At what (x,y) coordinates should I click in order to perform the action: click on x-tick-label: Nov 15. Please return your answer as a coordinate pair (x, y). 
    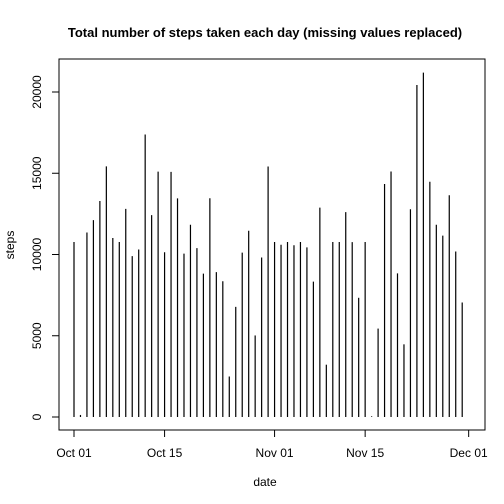
    Looking at the image, I should click on (365, 453).